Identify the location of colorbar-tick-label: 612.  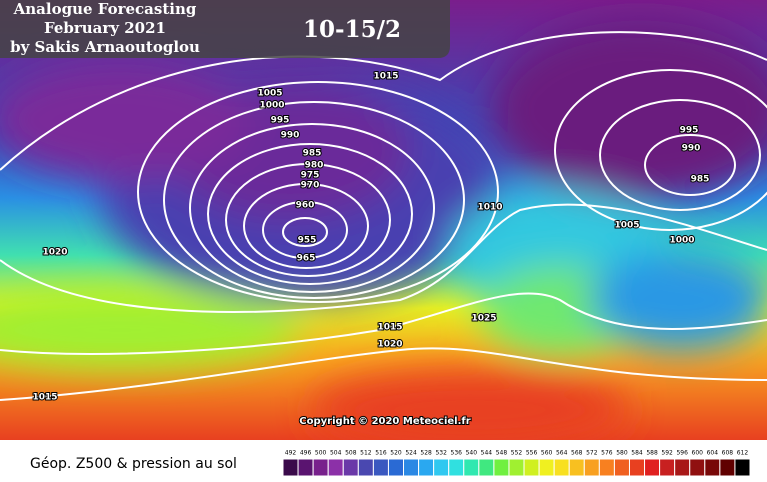
(743, 453).